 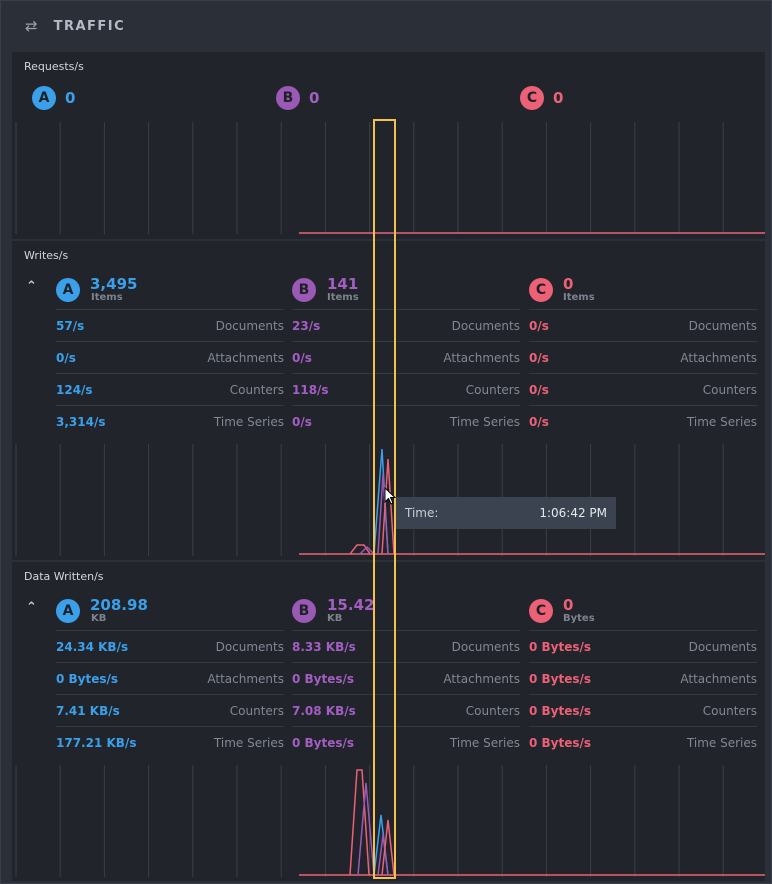 What do you see at coordinates (643, 742) in the screenshot?
I see `data-c-row-time-series: 0 Bytes/s Time Series` at bounding box center [643, 742].